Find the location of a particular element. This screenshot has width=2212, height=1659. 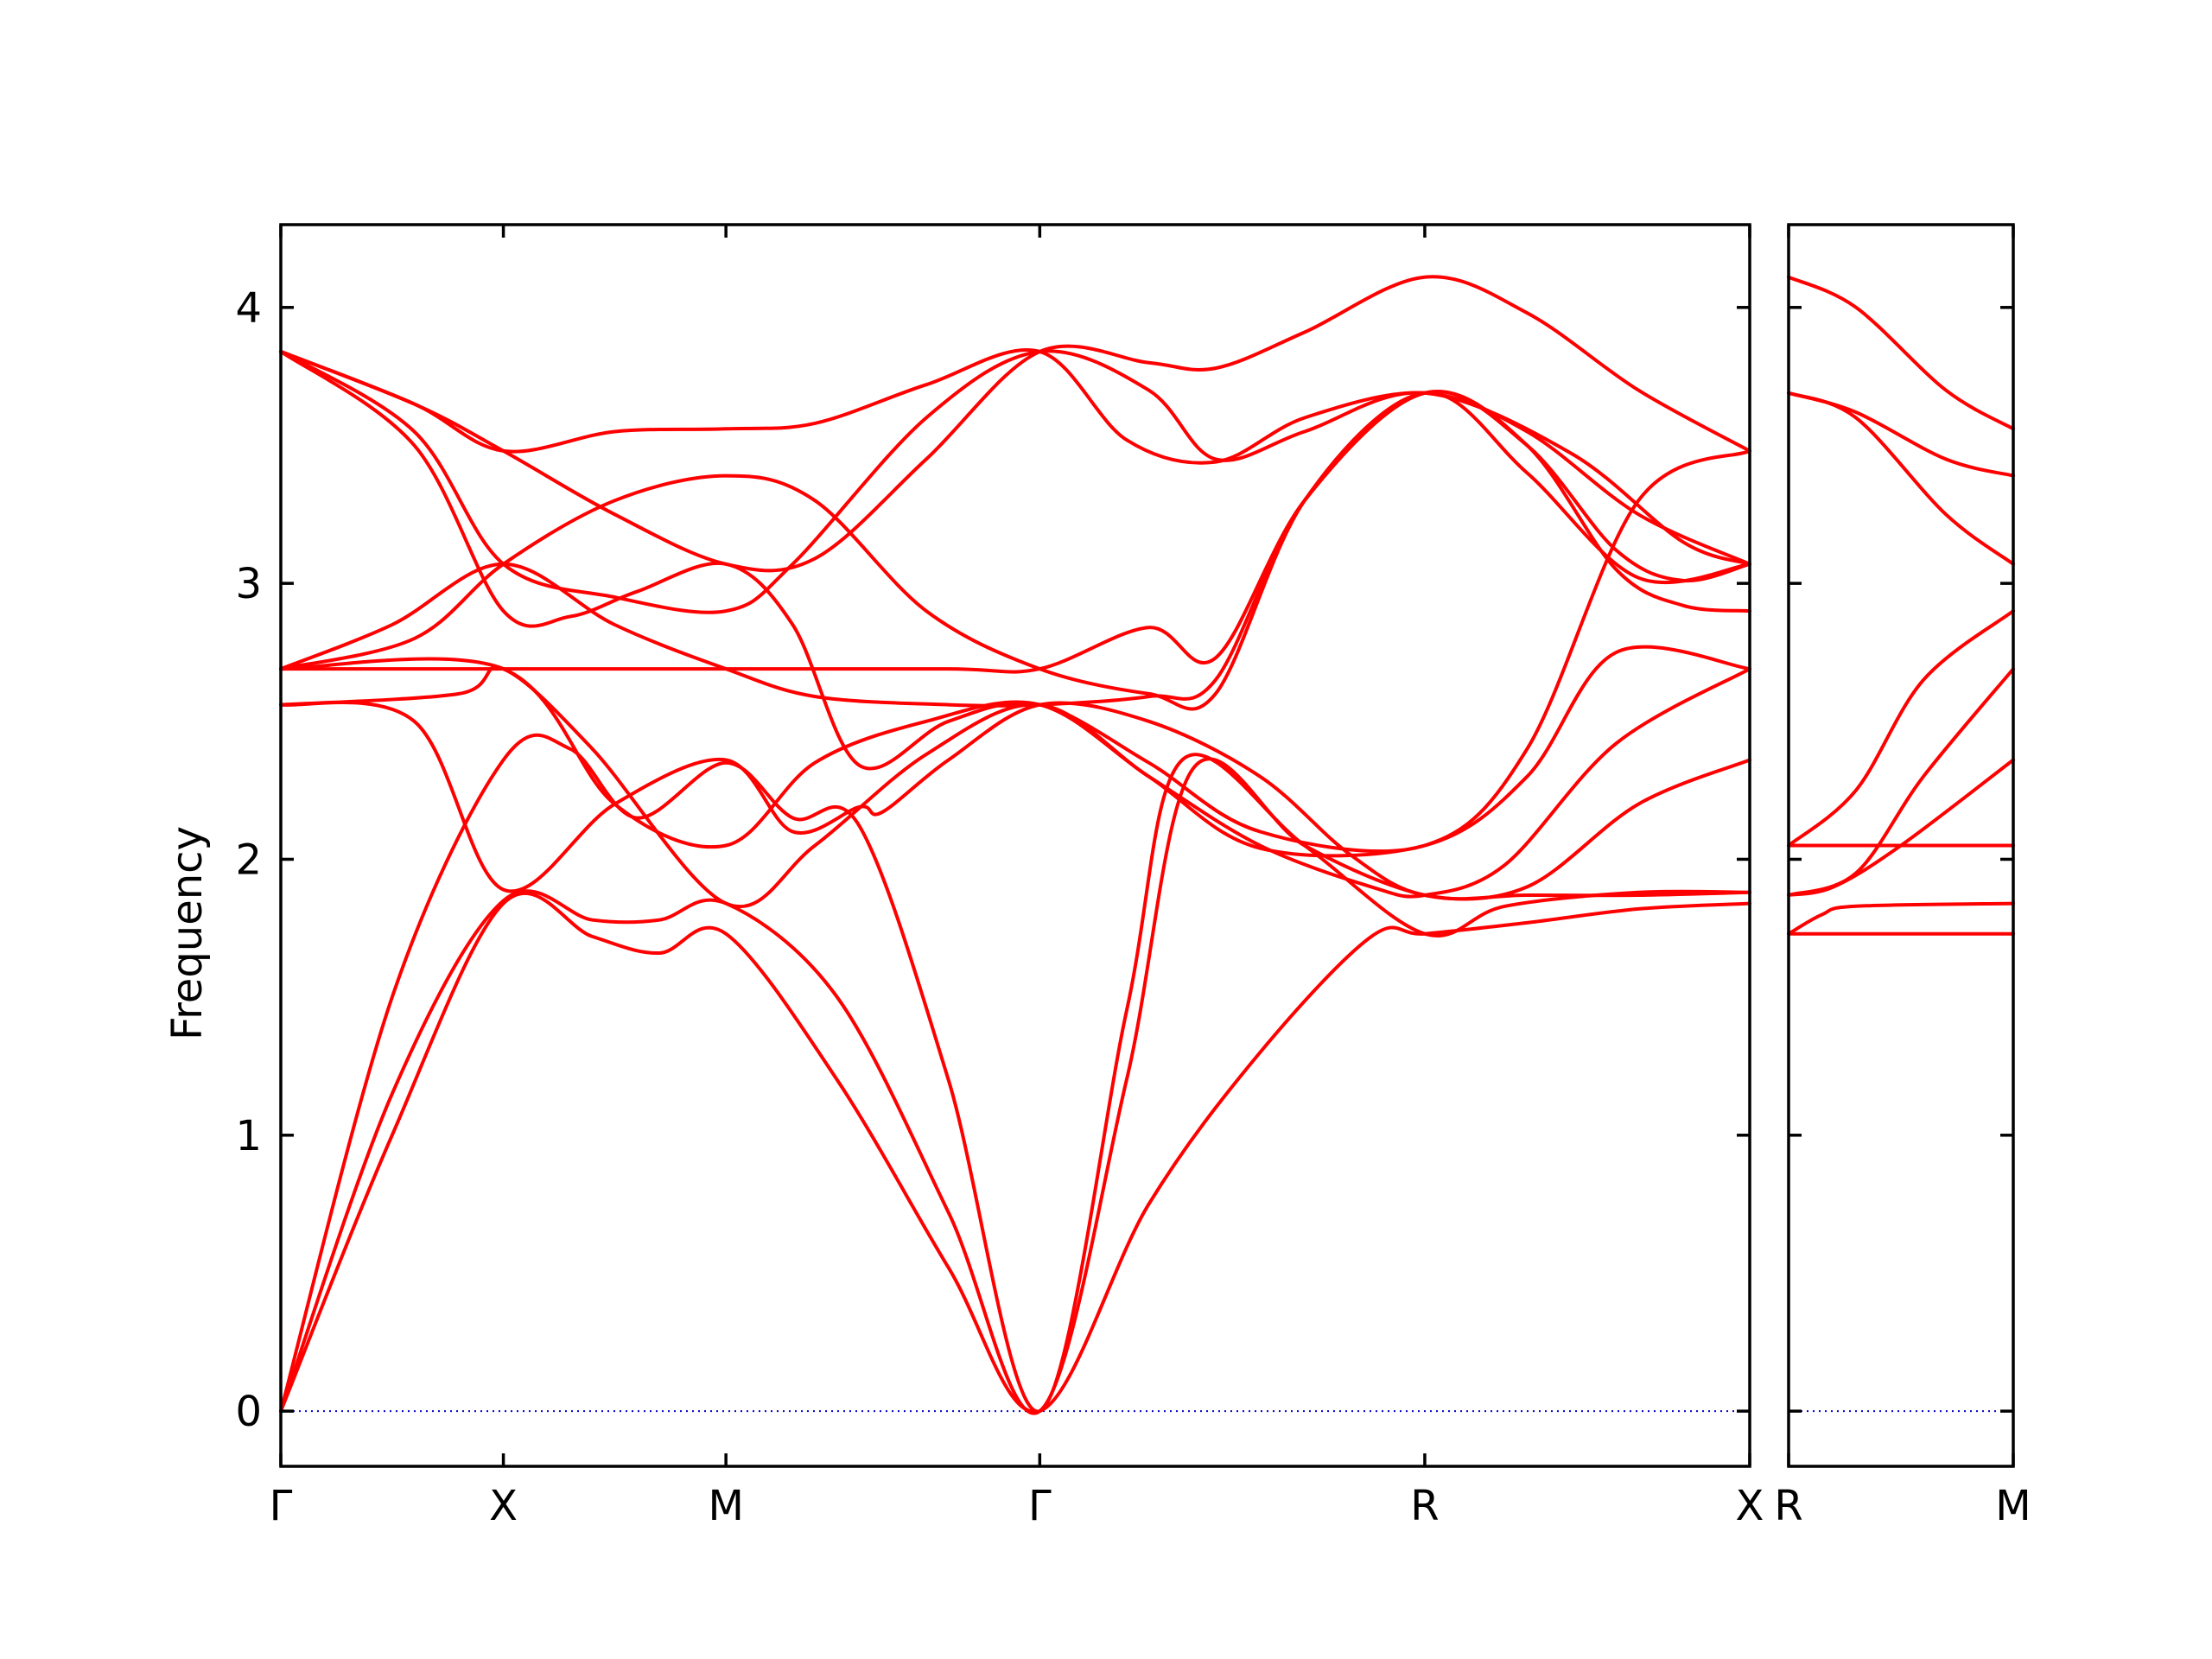

plot-frame is located at coordinates (1901, 845).